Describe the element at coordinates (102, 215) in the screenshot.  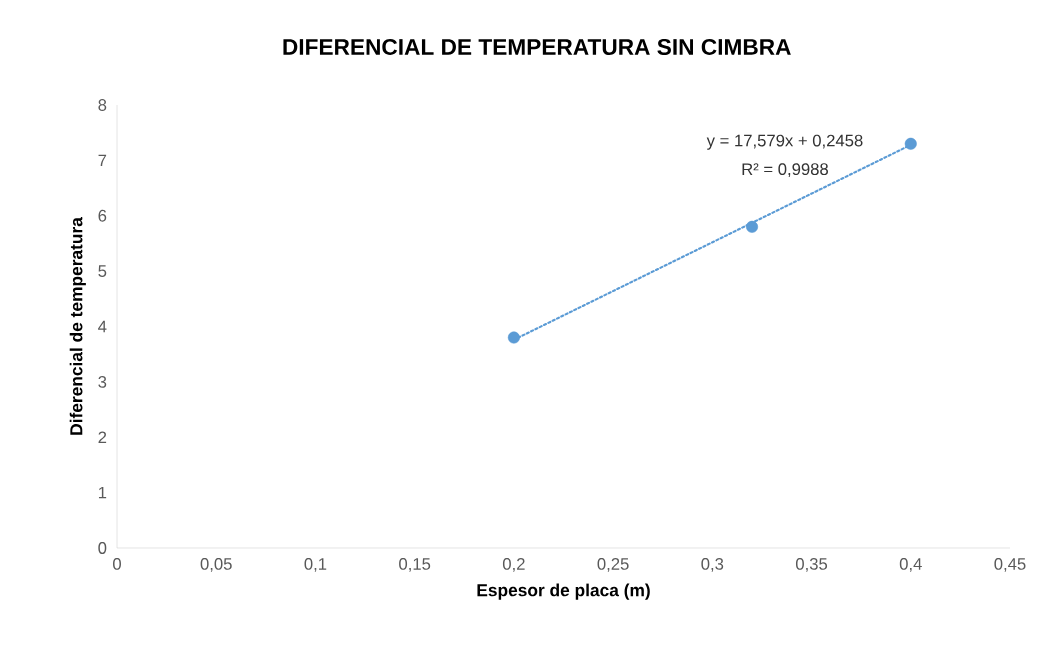
I see `y-tick-label: 6` at that location.